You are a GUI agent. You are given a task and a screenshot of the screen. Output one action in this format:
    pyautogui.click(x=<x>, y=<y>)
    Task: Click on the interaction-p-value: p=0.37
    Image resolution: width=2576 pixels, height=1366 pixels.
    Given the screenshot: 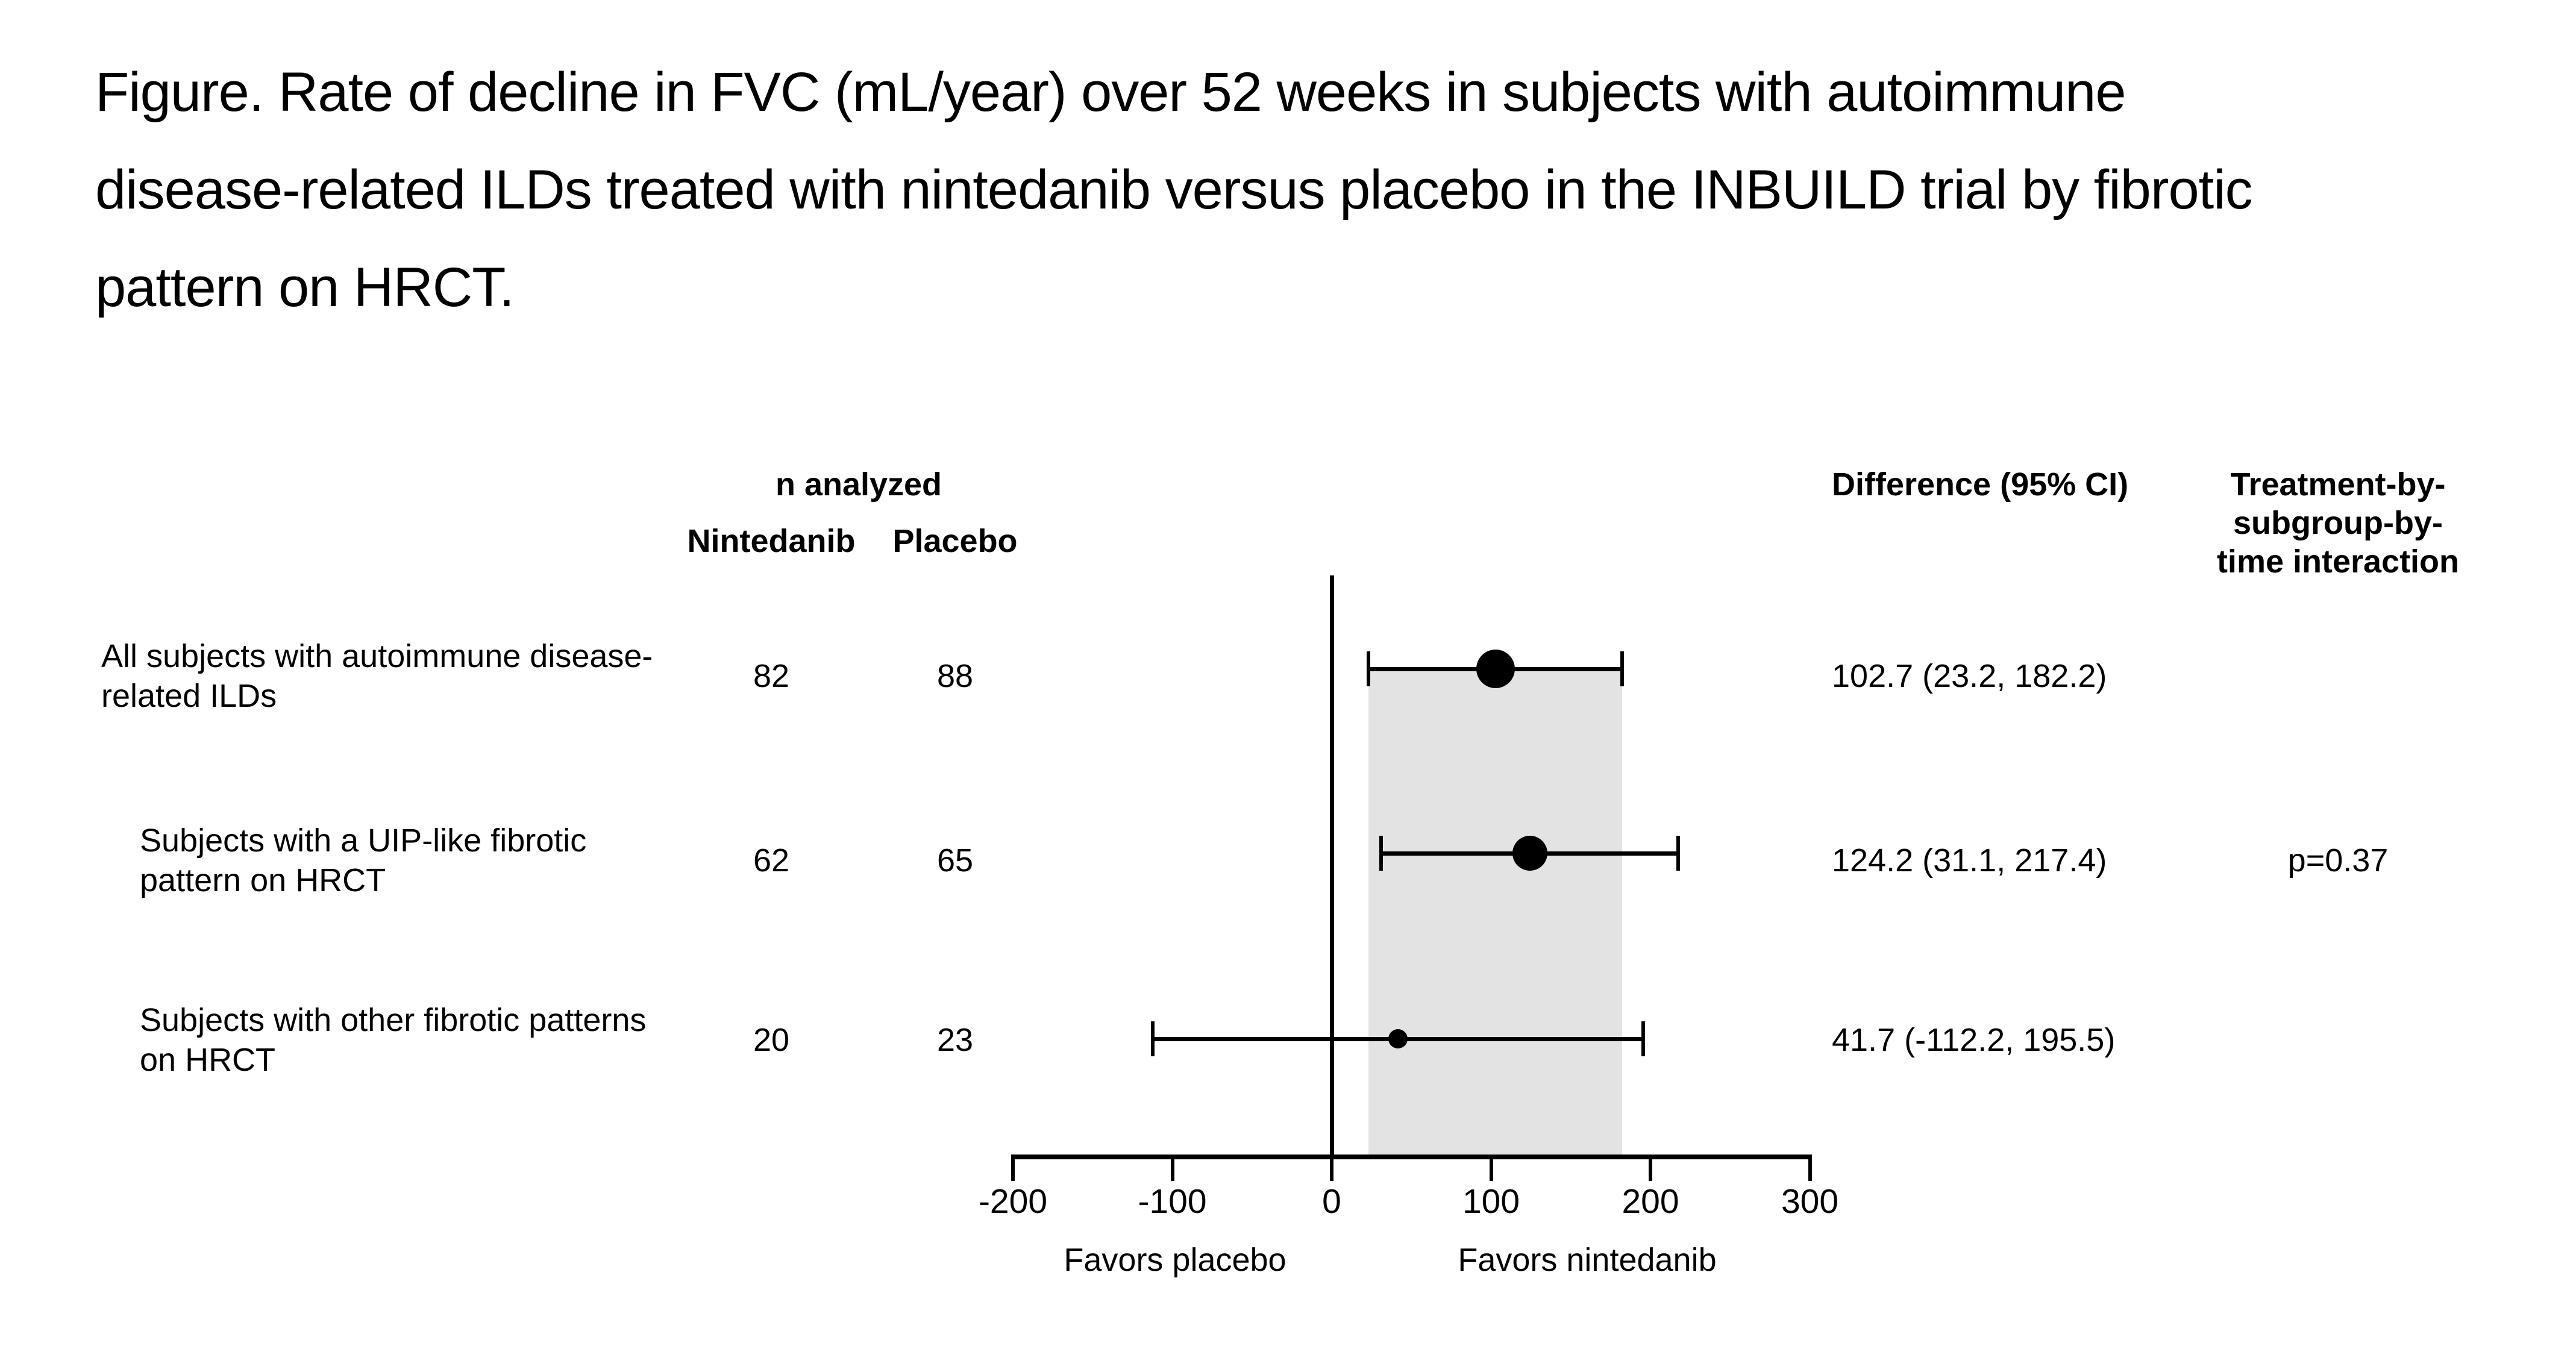 What is the action you would take?
    pyautogui.click(x=2338, y=861)
    